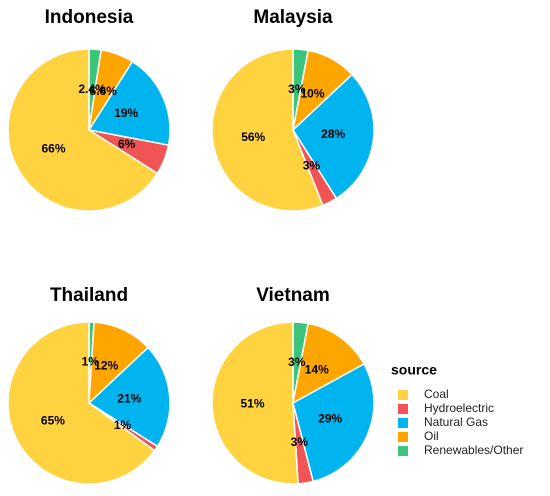  I want to click on data-label: 2.4%, so click(92, 89).